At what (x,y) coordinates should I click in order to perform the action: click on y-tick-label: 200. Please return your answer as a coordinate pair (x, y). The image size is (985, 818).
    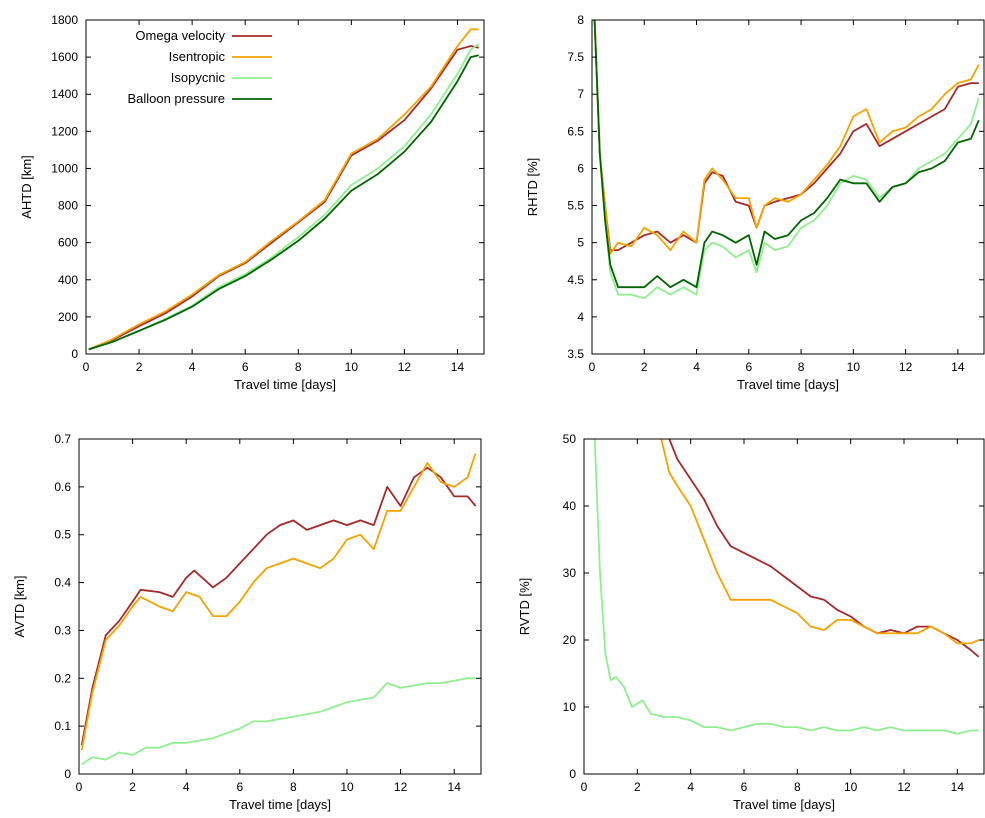
    Looking at the image, I should click on (68, 317).